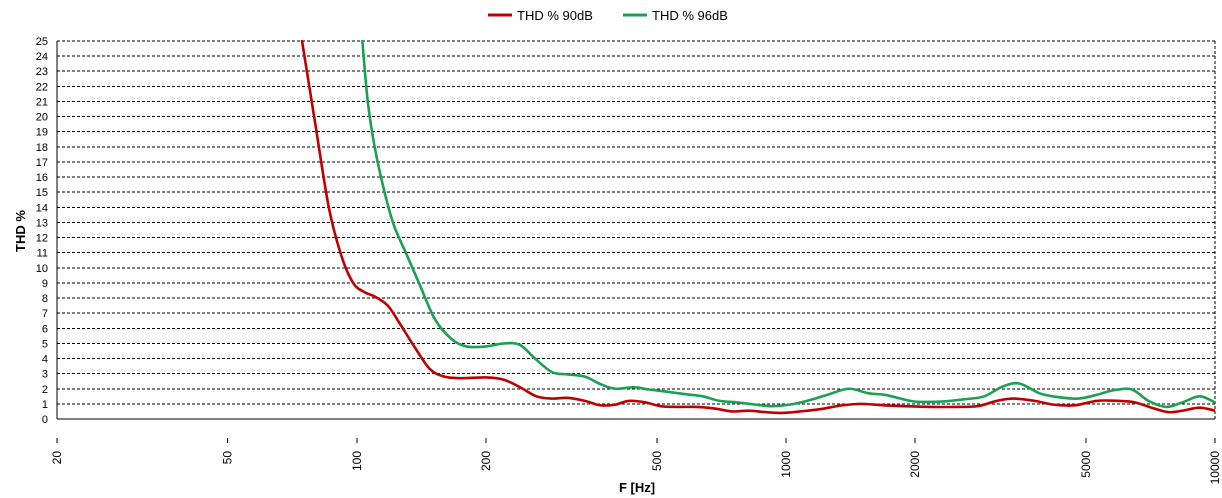  What do you see at coordinates (42, 208) in the screenshot?
I see `y-tick-label-14: 14` at bounding box center [42, 208].